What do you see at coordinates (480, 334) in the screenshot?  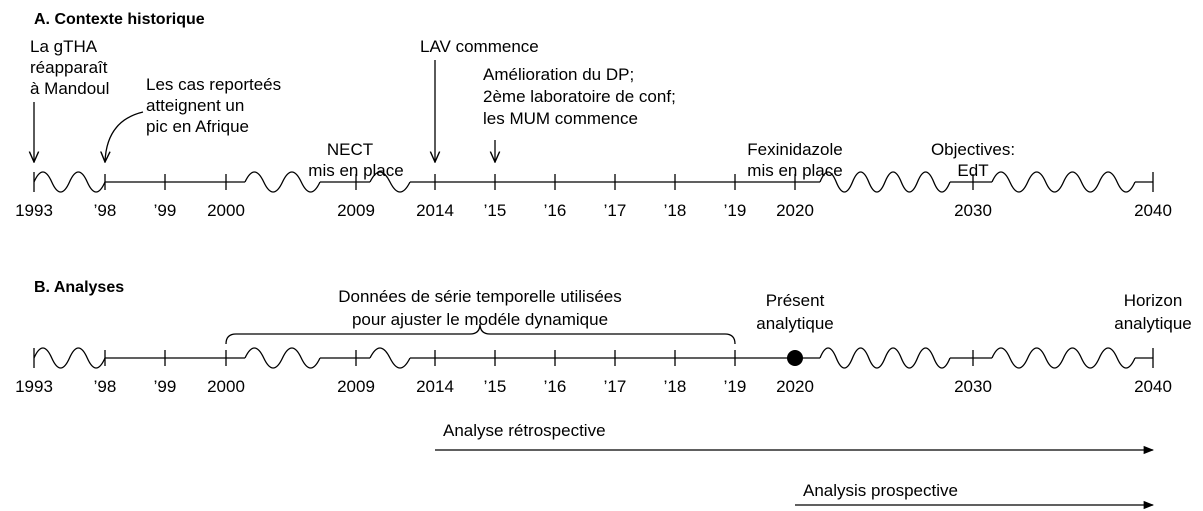 I see `bracket` at bounding box center [480, 334].